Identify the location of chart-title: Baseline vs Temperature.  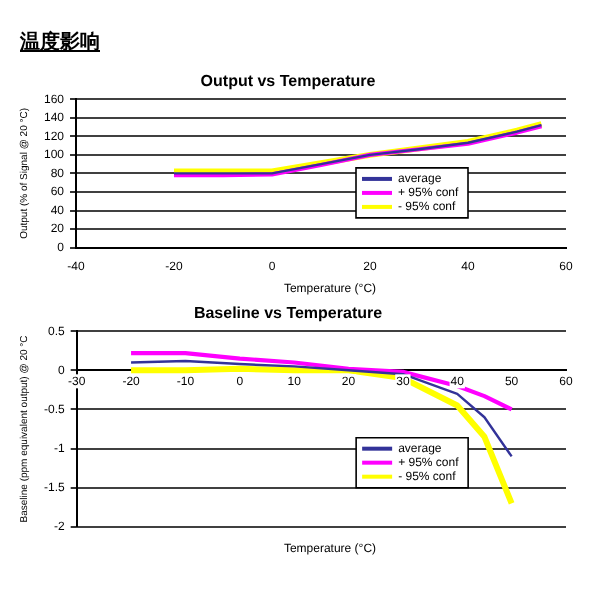
(288, 313).